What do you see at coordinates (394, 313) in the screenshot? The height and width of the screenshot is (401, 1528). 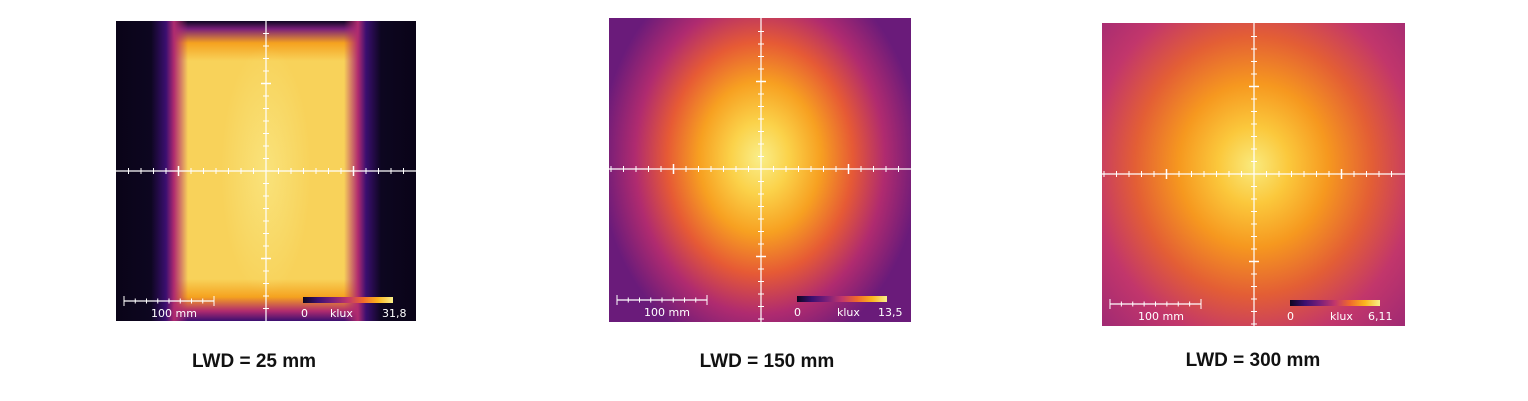 I see `colorbar-max-label: 31,8` at bounding box center [394, 313].